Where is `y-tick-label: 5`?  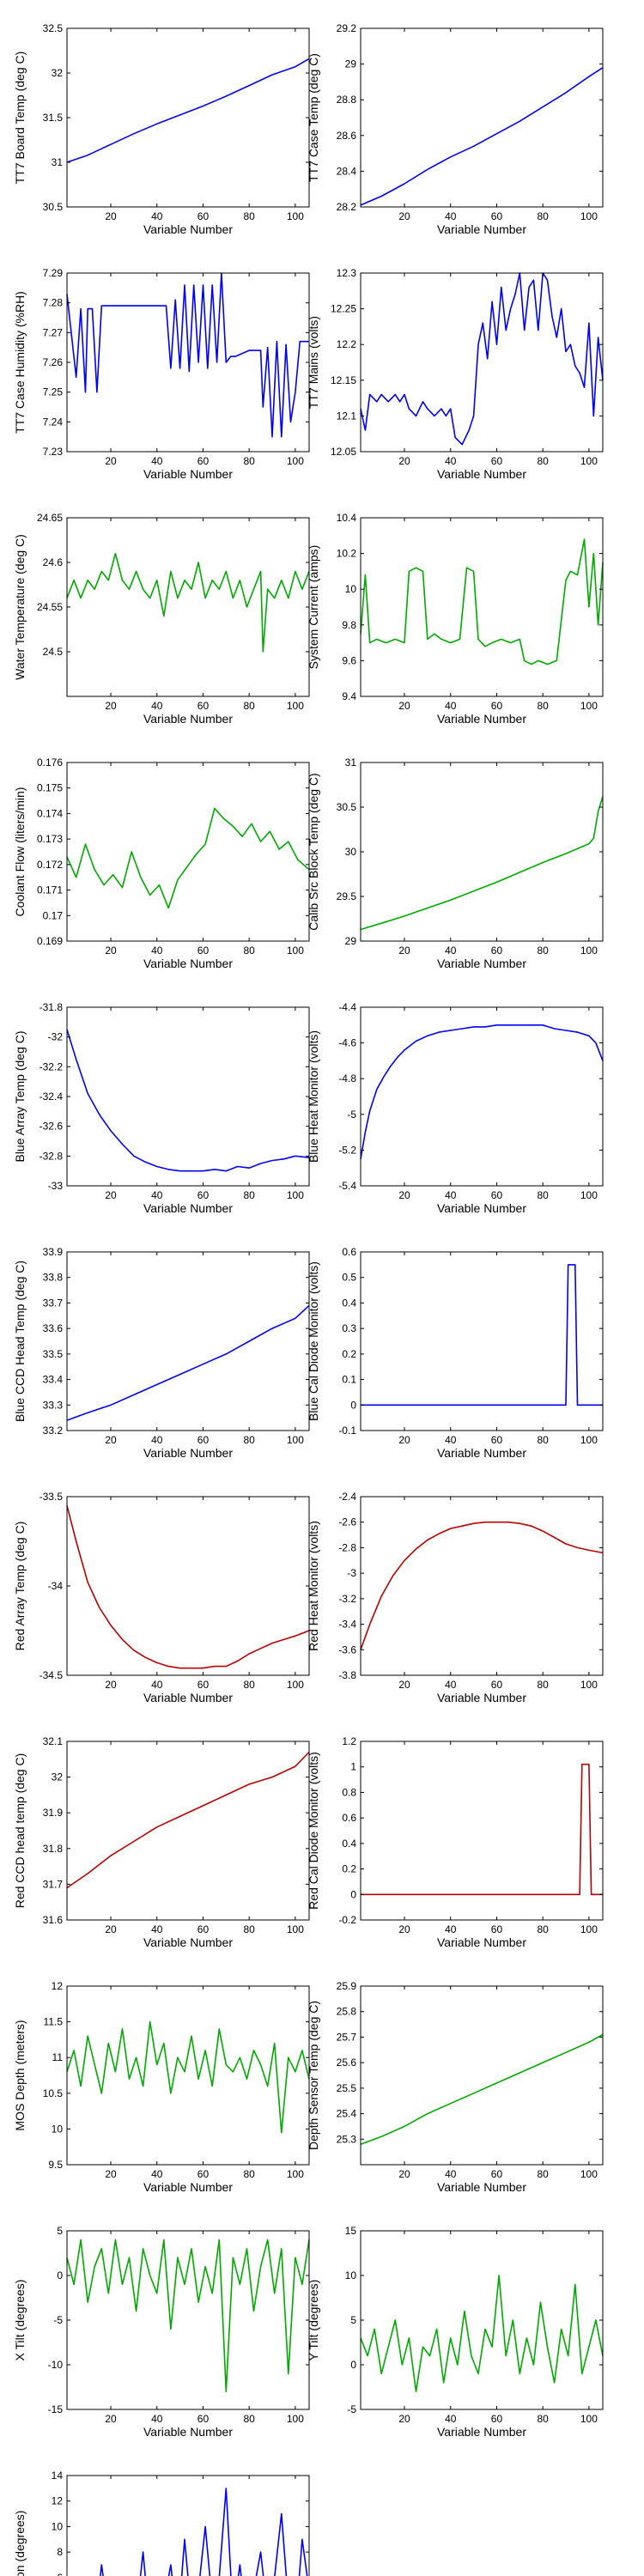 y-tick-label: 5 is located at coordinates (353, 2320).